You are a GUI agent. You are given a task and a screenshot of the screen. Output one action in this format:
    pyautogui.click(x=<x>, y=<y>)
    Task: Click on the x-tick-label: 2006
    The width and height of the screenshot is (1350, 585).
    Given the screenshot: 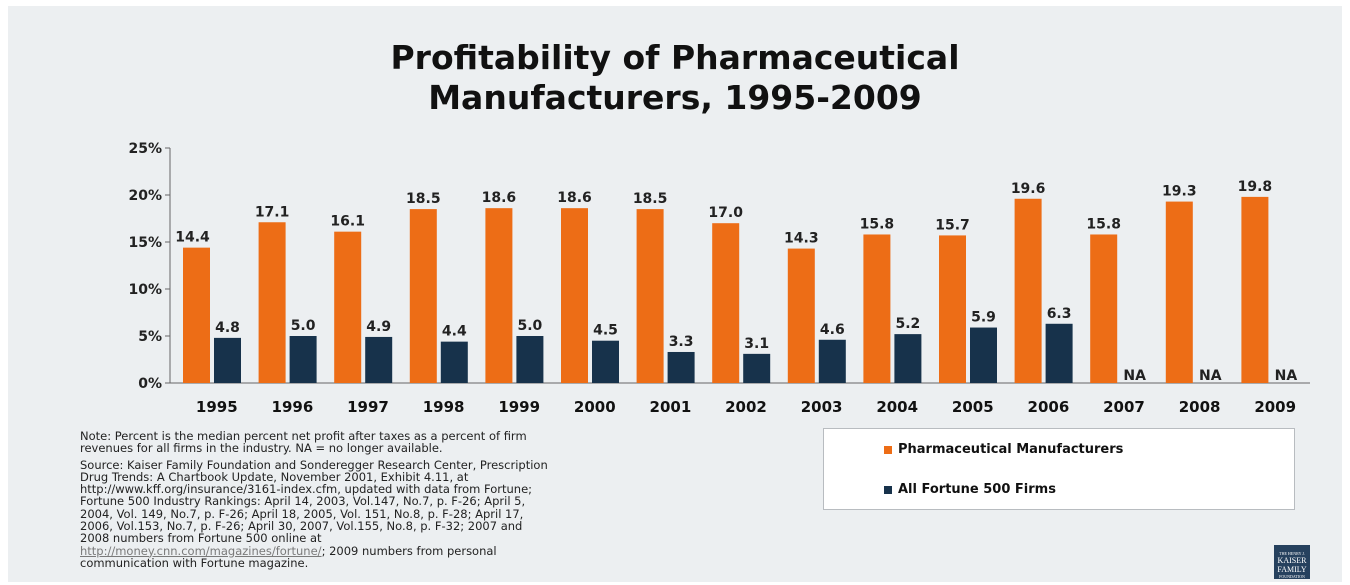 What is the action you would take?
    pyautogui.click(x=1049, y=407)
    